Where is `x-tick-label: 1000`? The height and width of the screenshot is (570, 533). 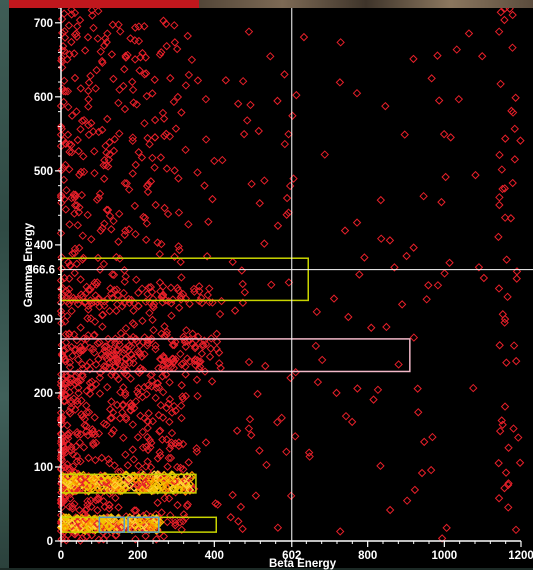
x-tick-label: 1000 is located at coordinates (445, 556).